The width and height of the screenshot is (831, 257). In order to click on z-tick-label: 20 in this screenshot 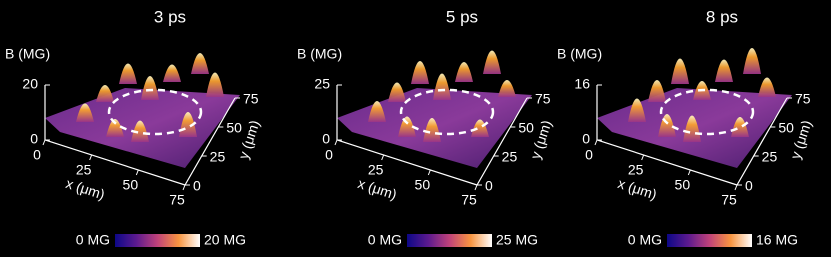, I will do `click(30, 84)`.